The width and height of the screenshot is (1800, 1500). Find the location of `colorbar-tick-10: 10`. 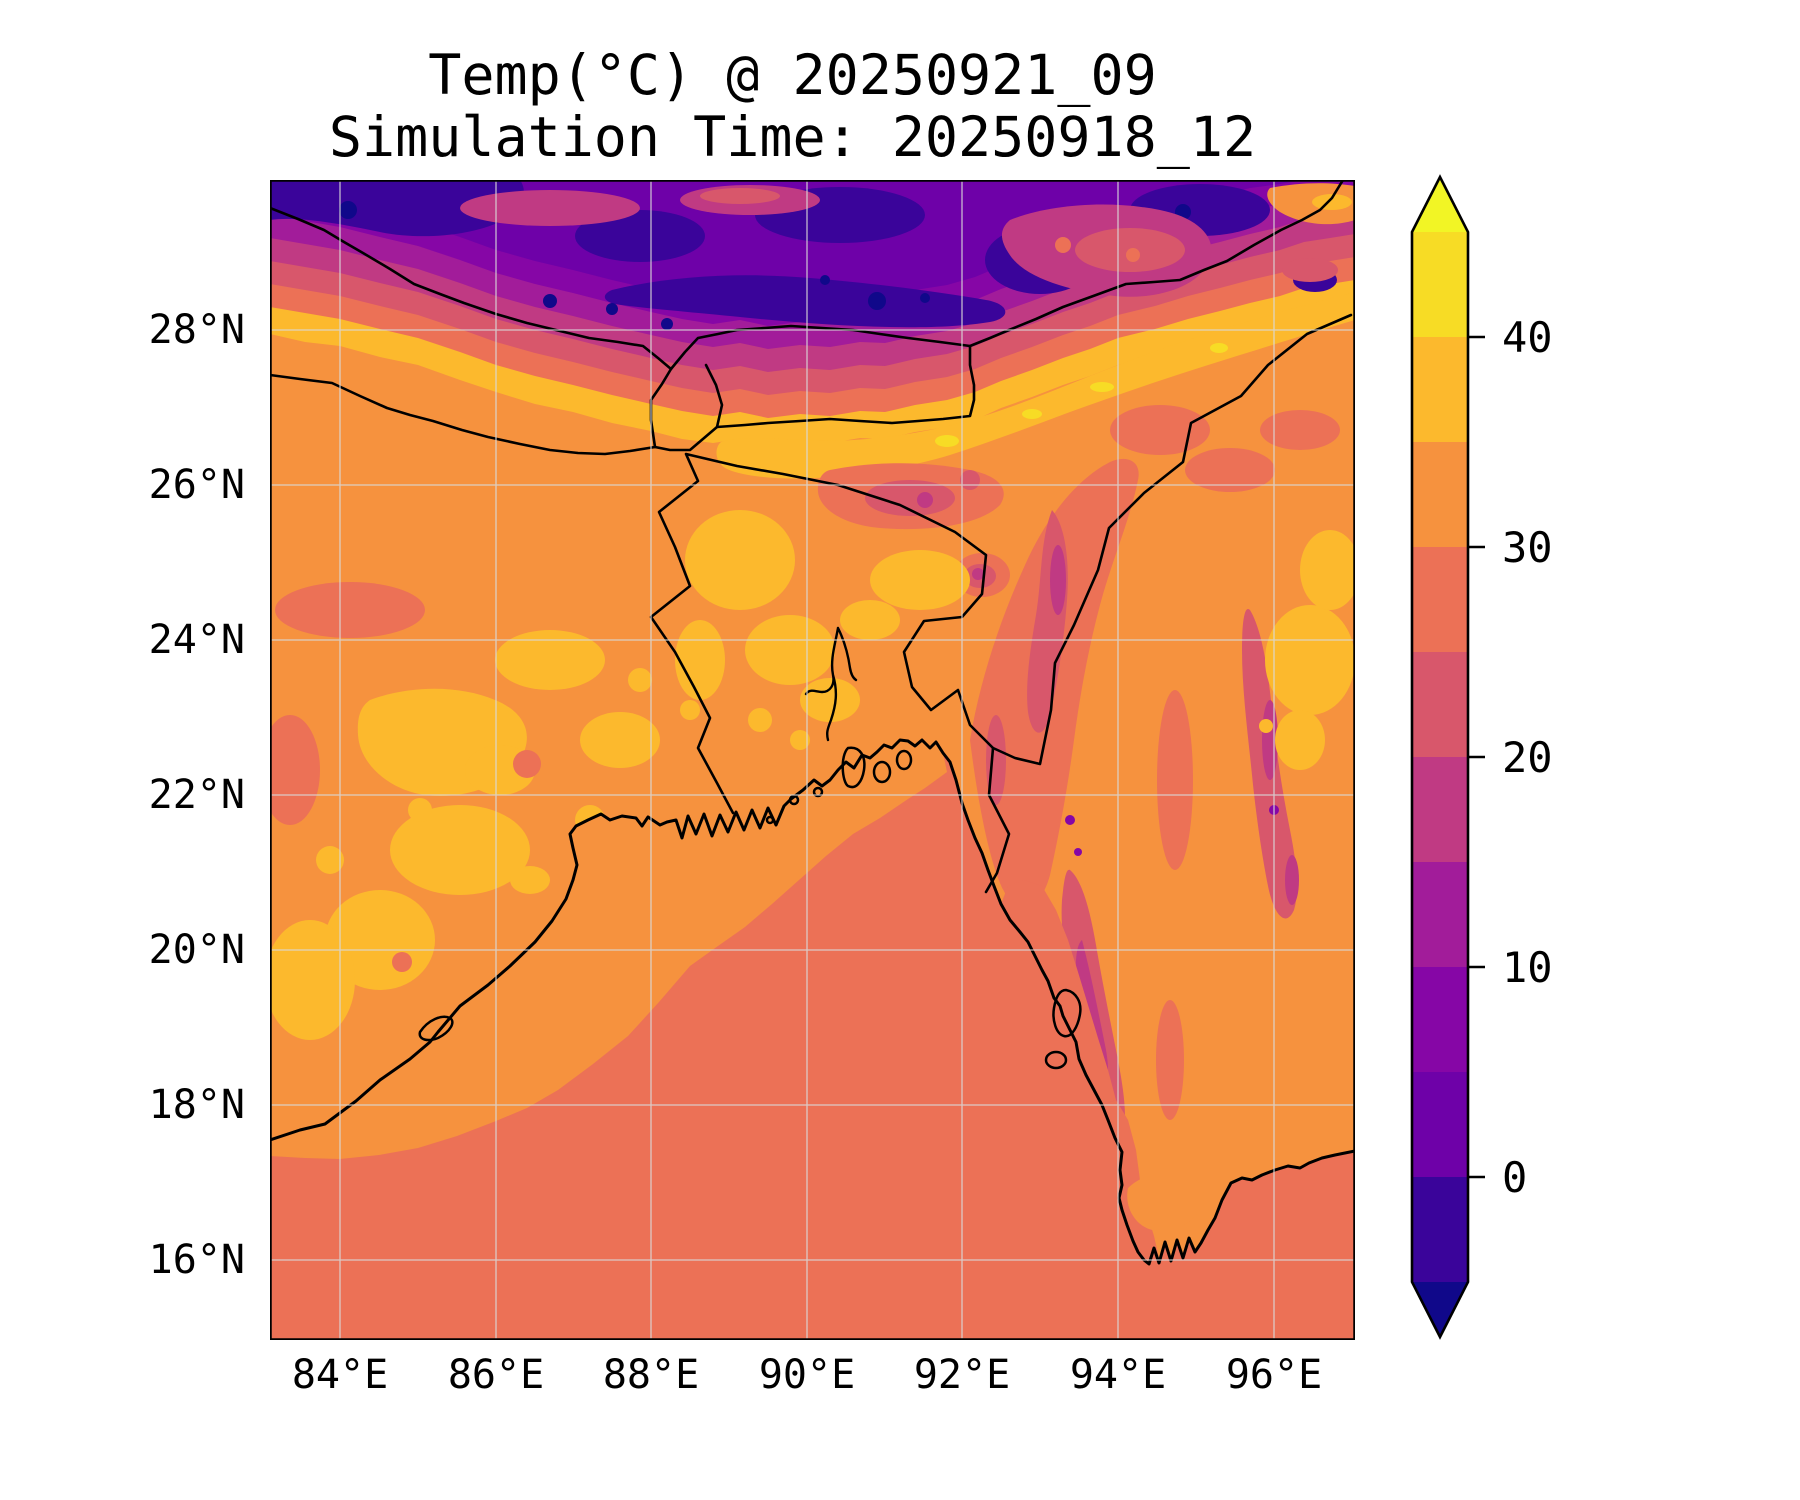

colorbar-tick-10: 10 is located at coordinates (1527, 967).